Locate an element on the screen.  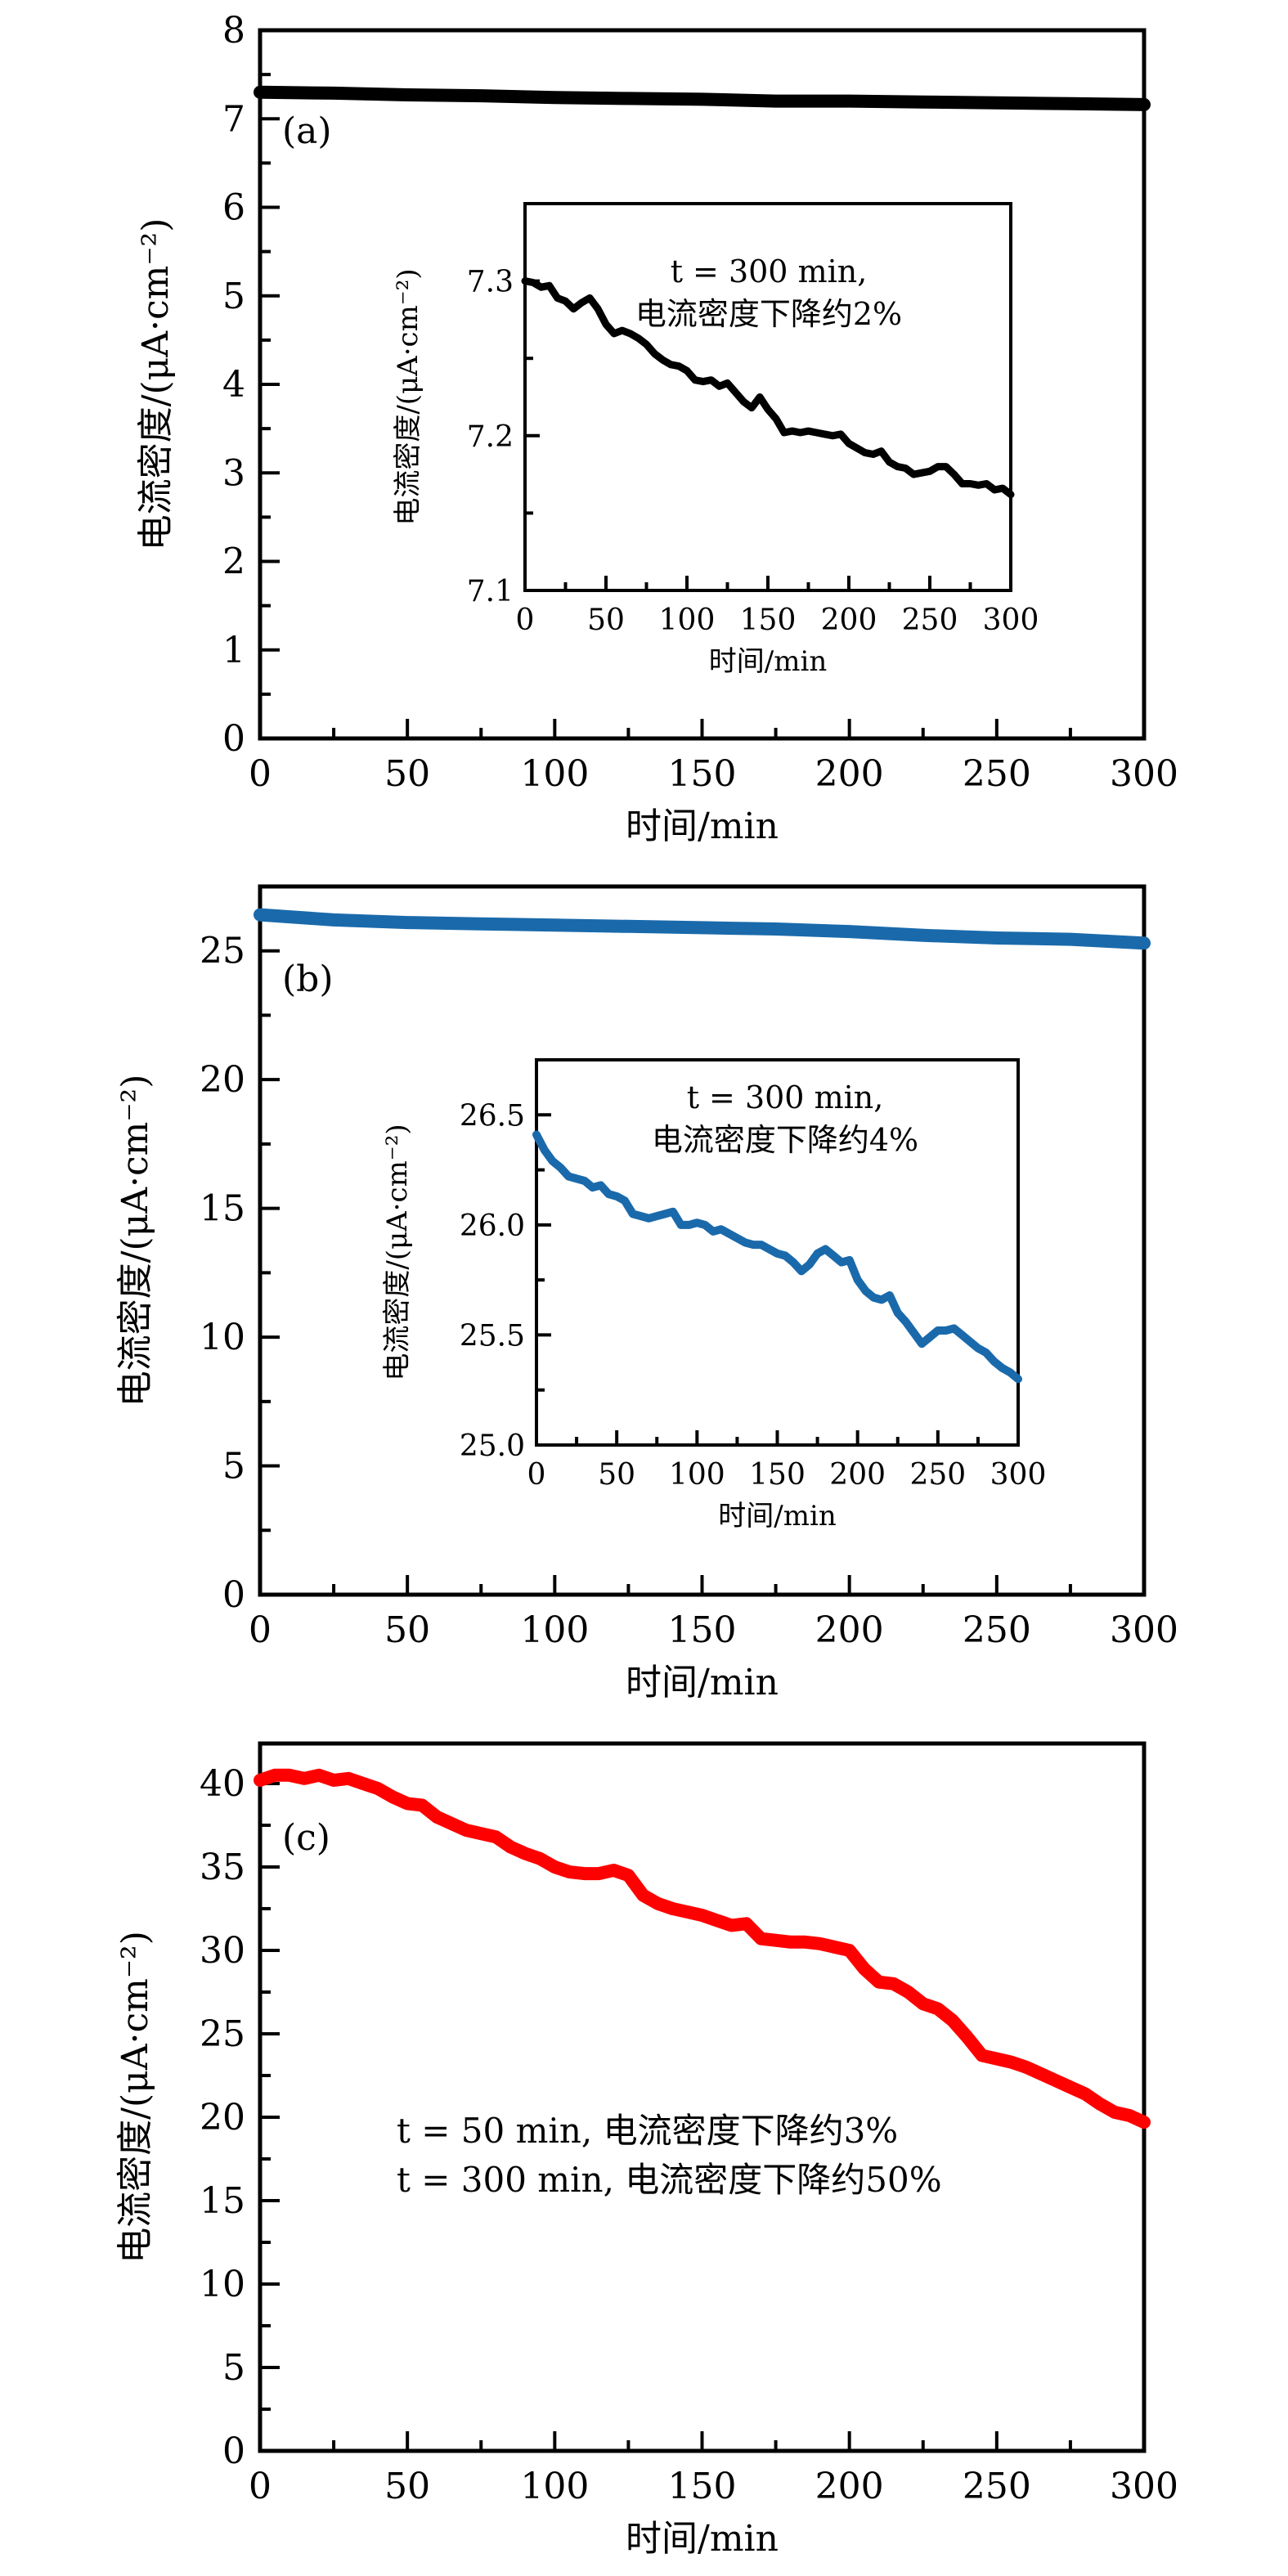
panel-label: (a) is located at coordinates (307, 131).